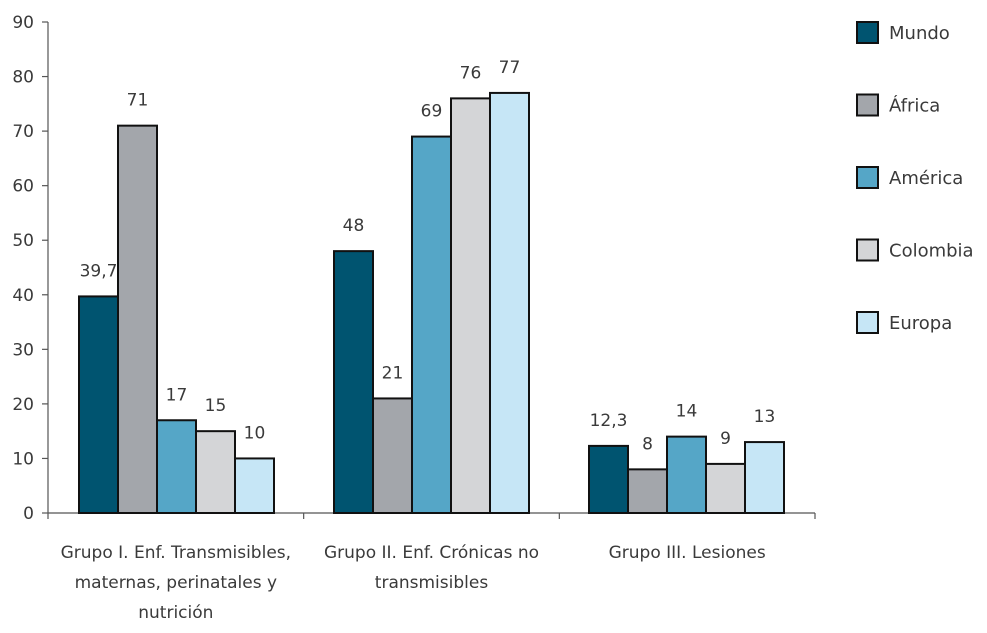 The height and width of the screenshot is (633, 987). What do you see at coordinates (99, 271) in the screenshot?
I see `data-label: 39,7` at bounding box center [99, 271].